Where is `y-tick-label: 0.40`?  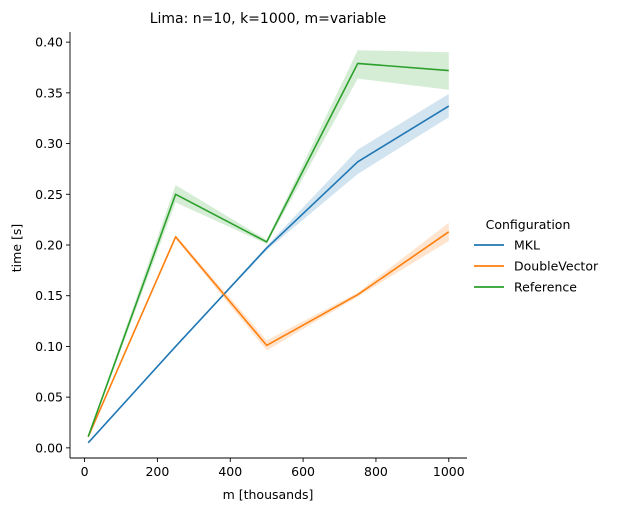 y-tick-label: 0.40 is located at coordinates (49, 42).